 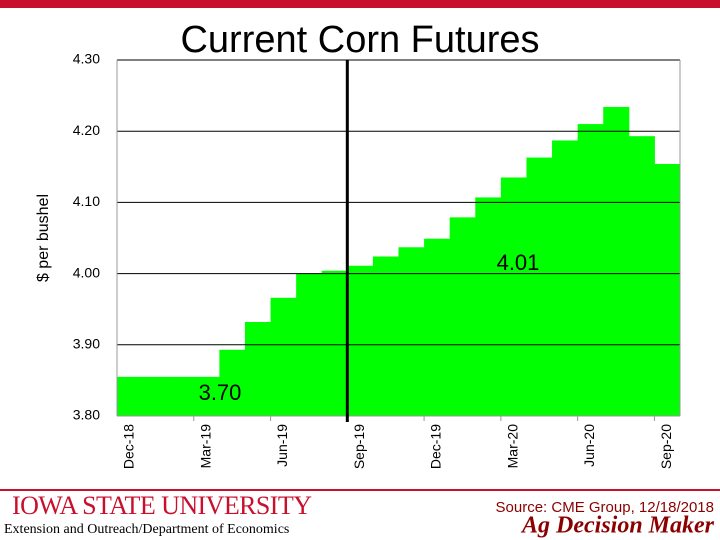 What do you see at coordinates (518, 262) in the screenshot?
I see `annotation: 4.01` at bounding box center [518, 262].